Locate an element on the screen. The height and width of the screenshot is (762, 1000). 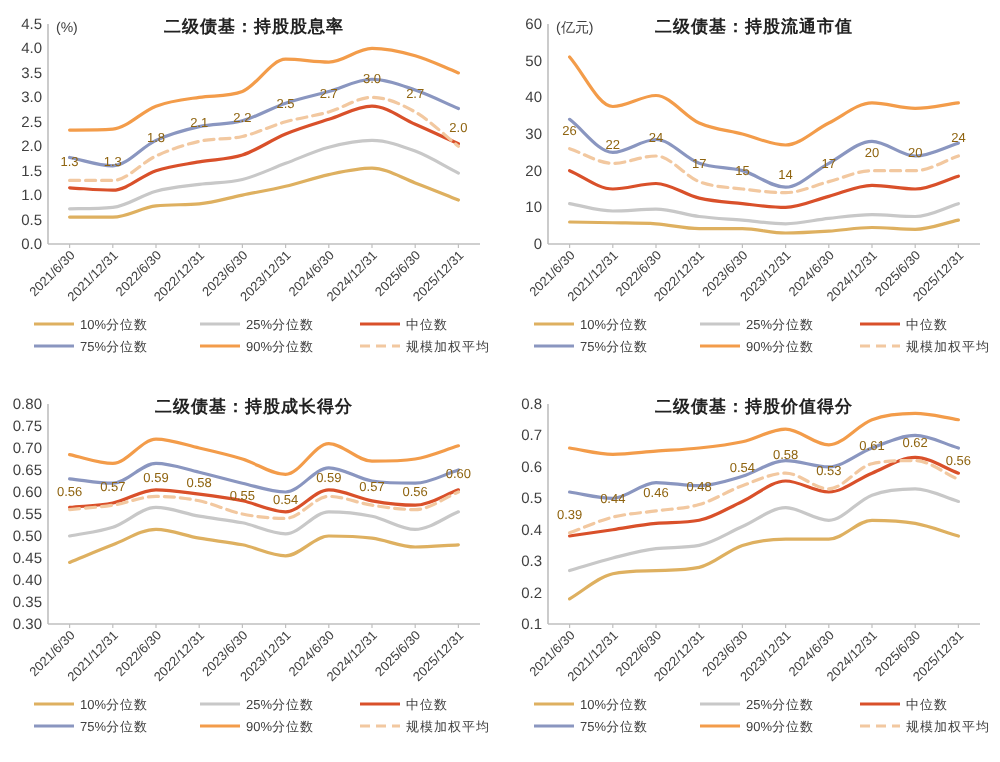
chart-title: 二级债基：持股流通市值 is located at coordinates (754, 26).